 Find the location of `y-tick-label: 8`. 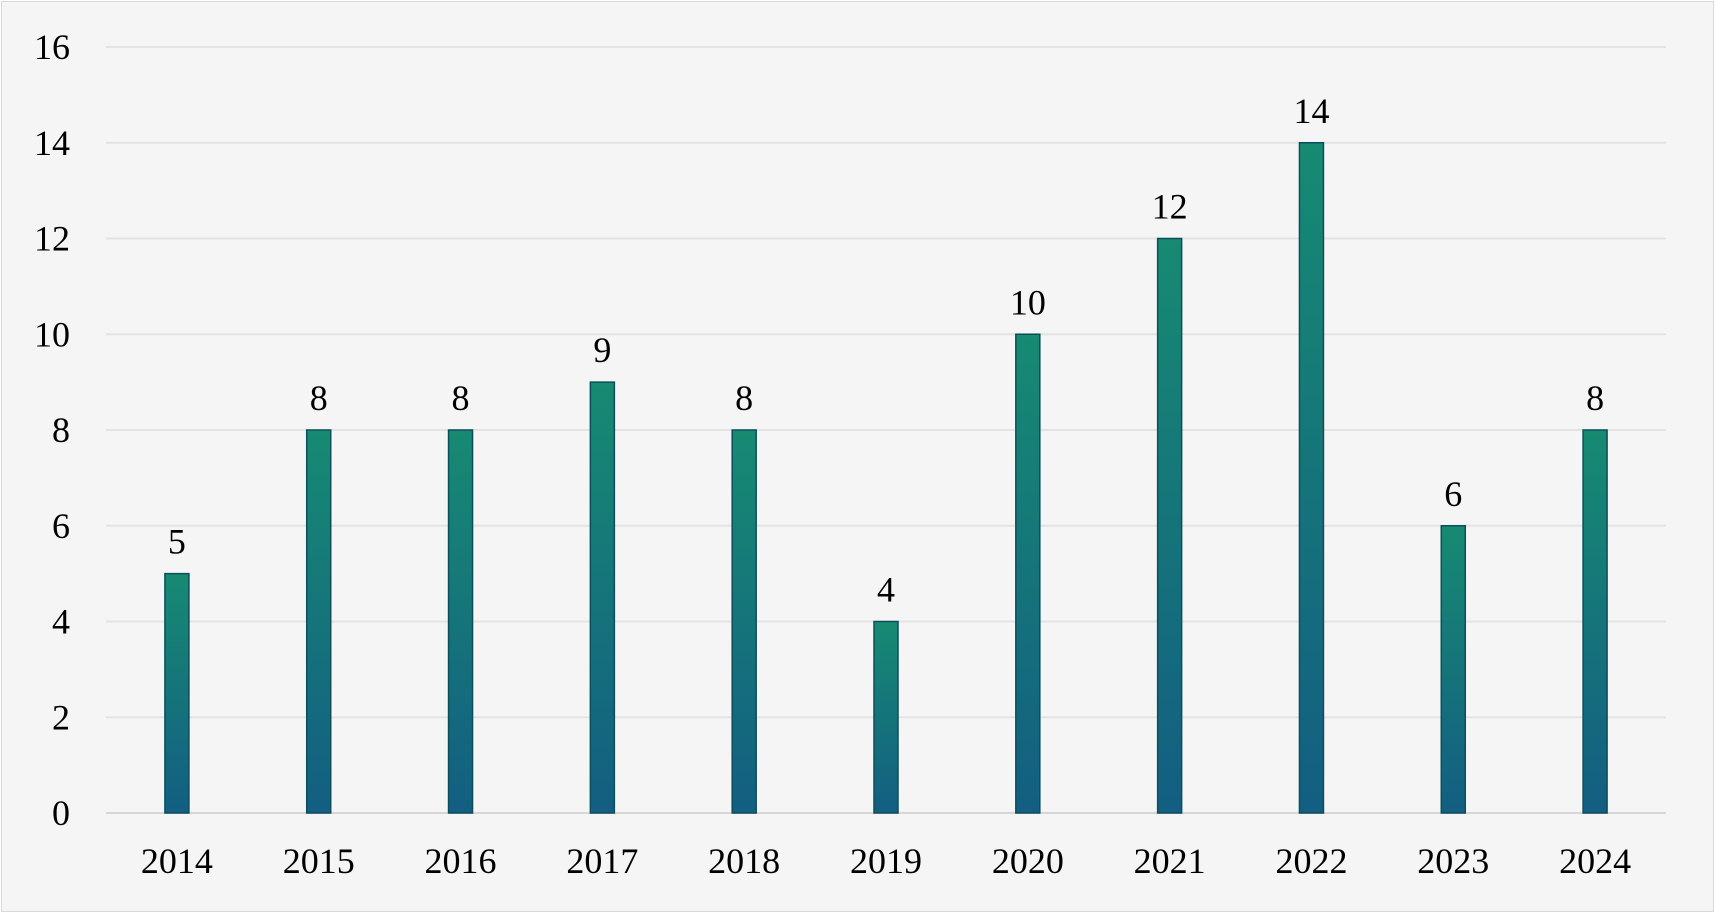

y-tick-label: 8 is located at coordinates (61, 430).